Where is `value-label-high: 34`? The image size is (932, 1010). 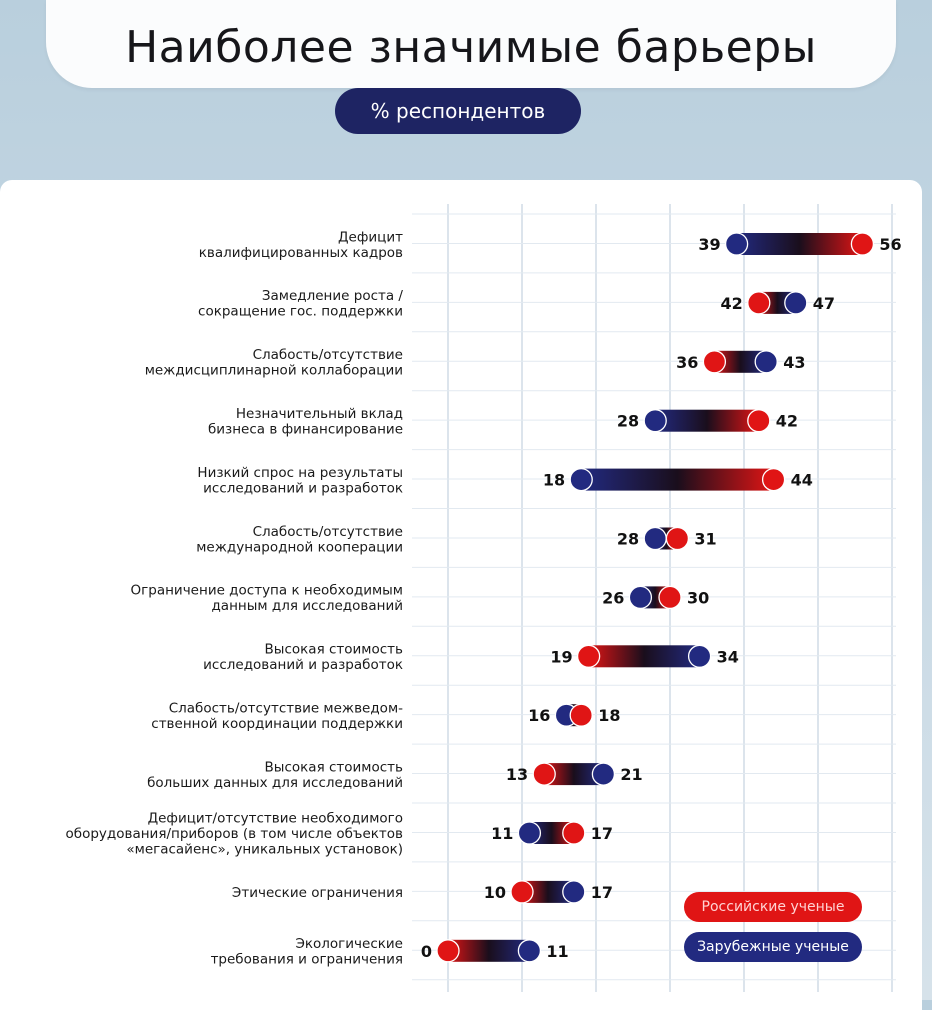
value-label-high: 34 is located at coordinates (728, 656).